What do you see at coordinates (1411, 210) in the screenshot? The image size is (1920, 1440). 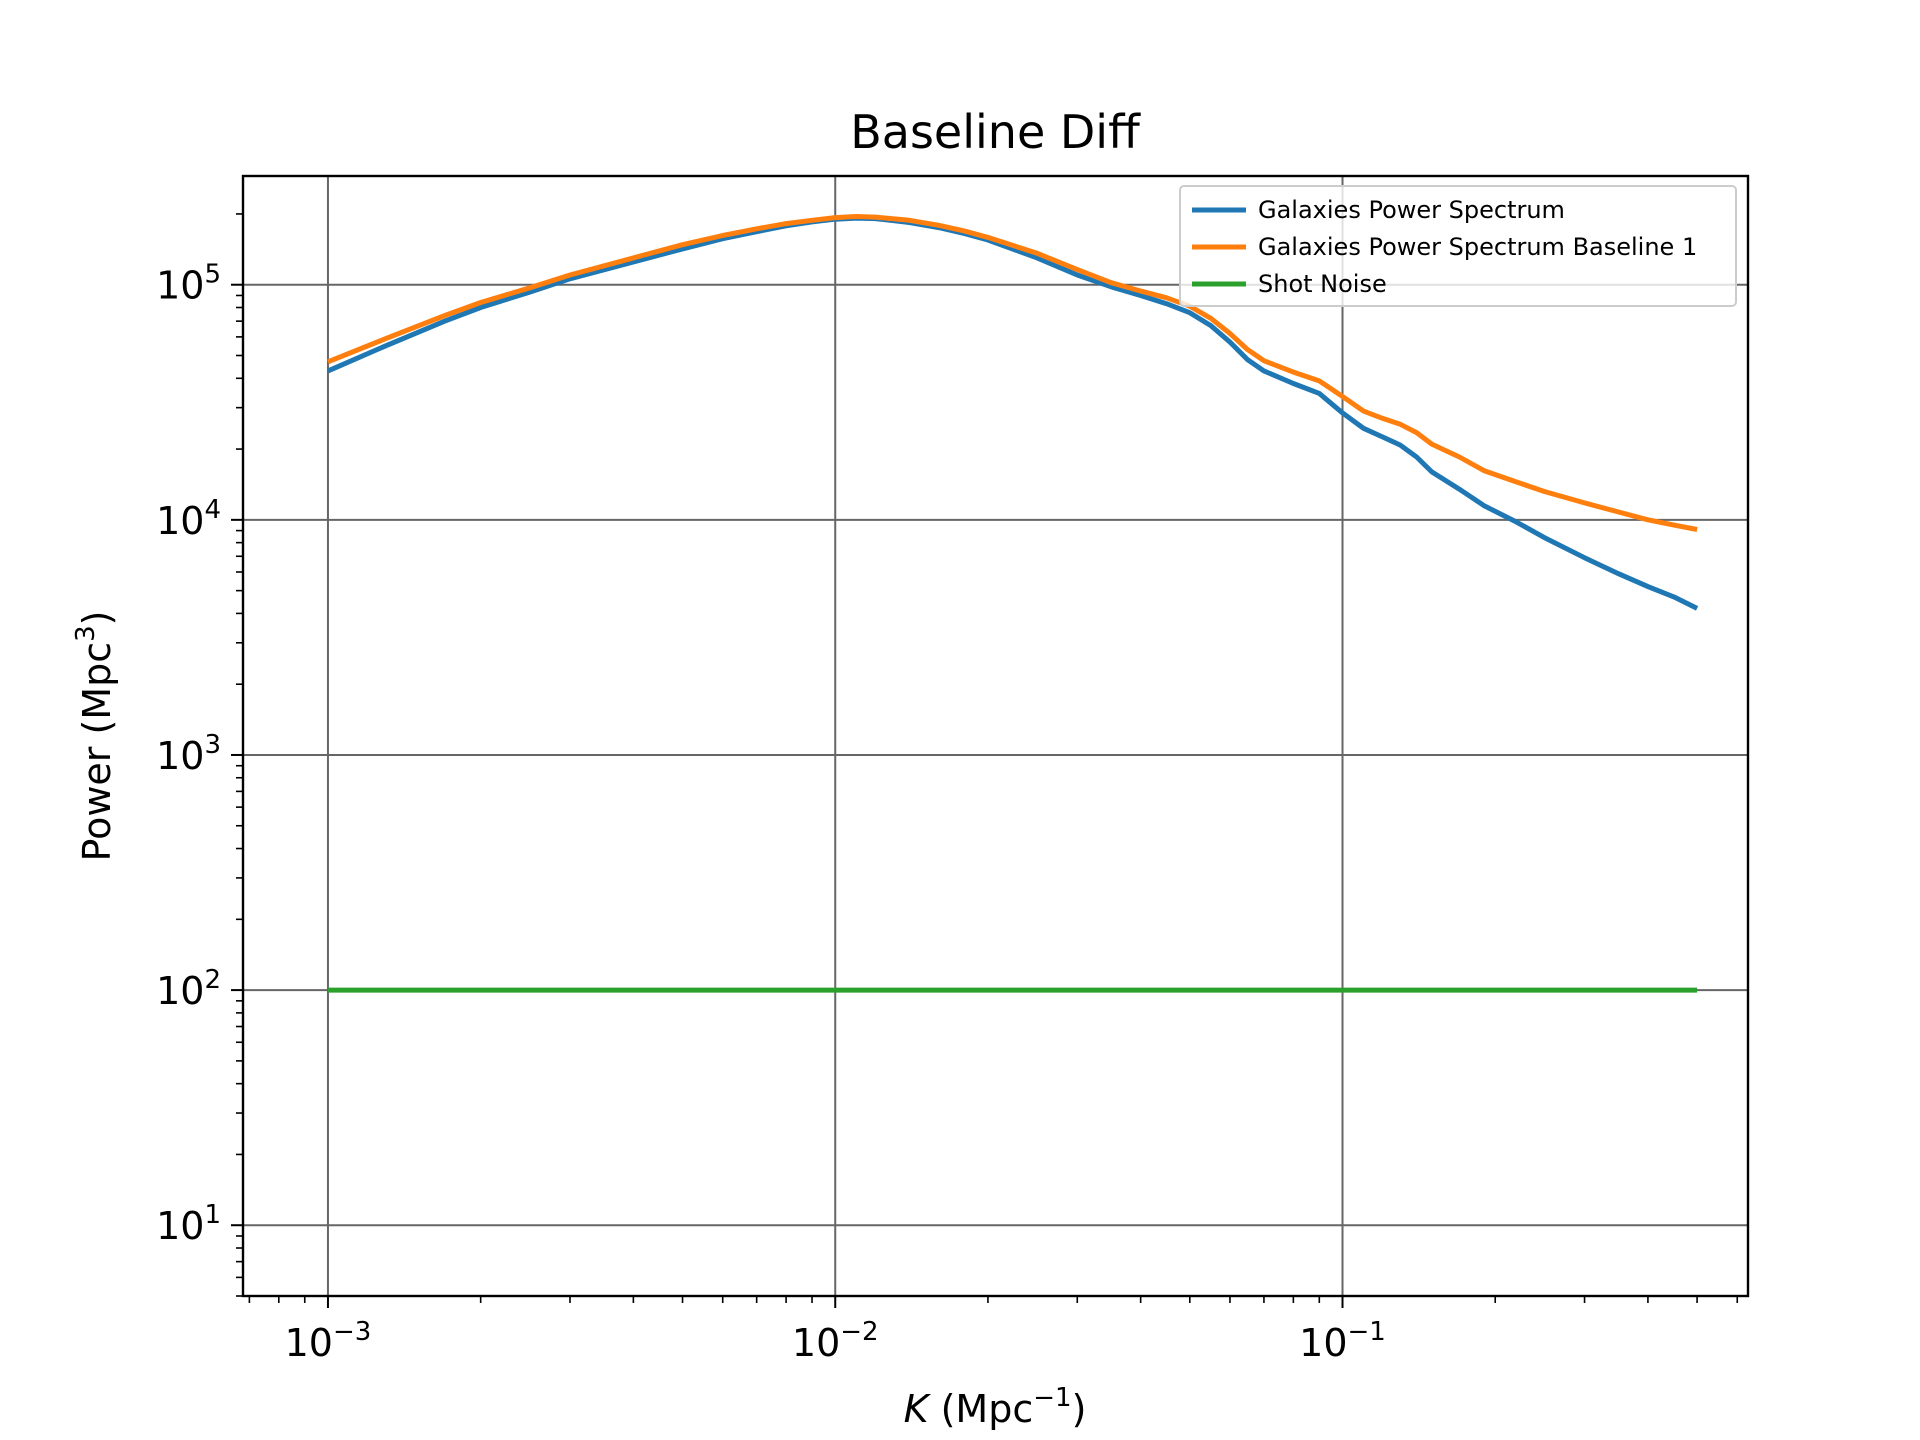 I see `legend-entry-label: Galaxies Power Spectrum` at bounding box center [1411, 210].